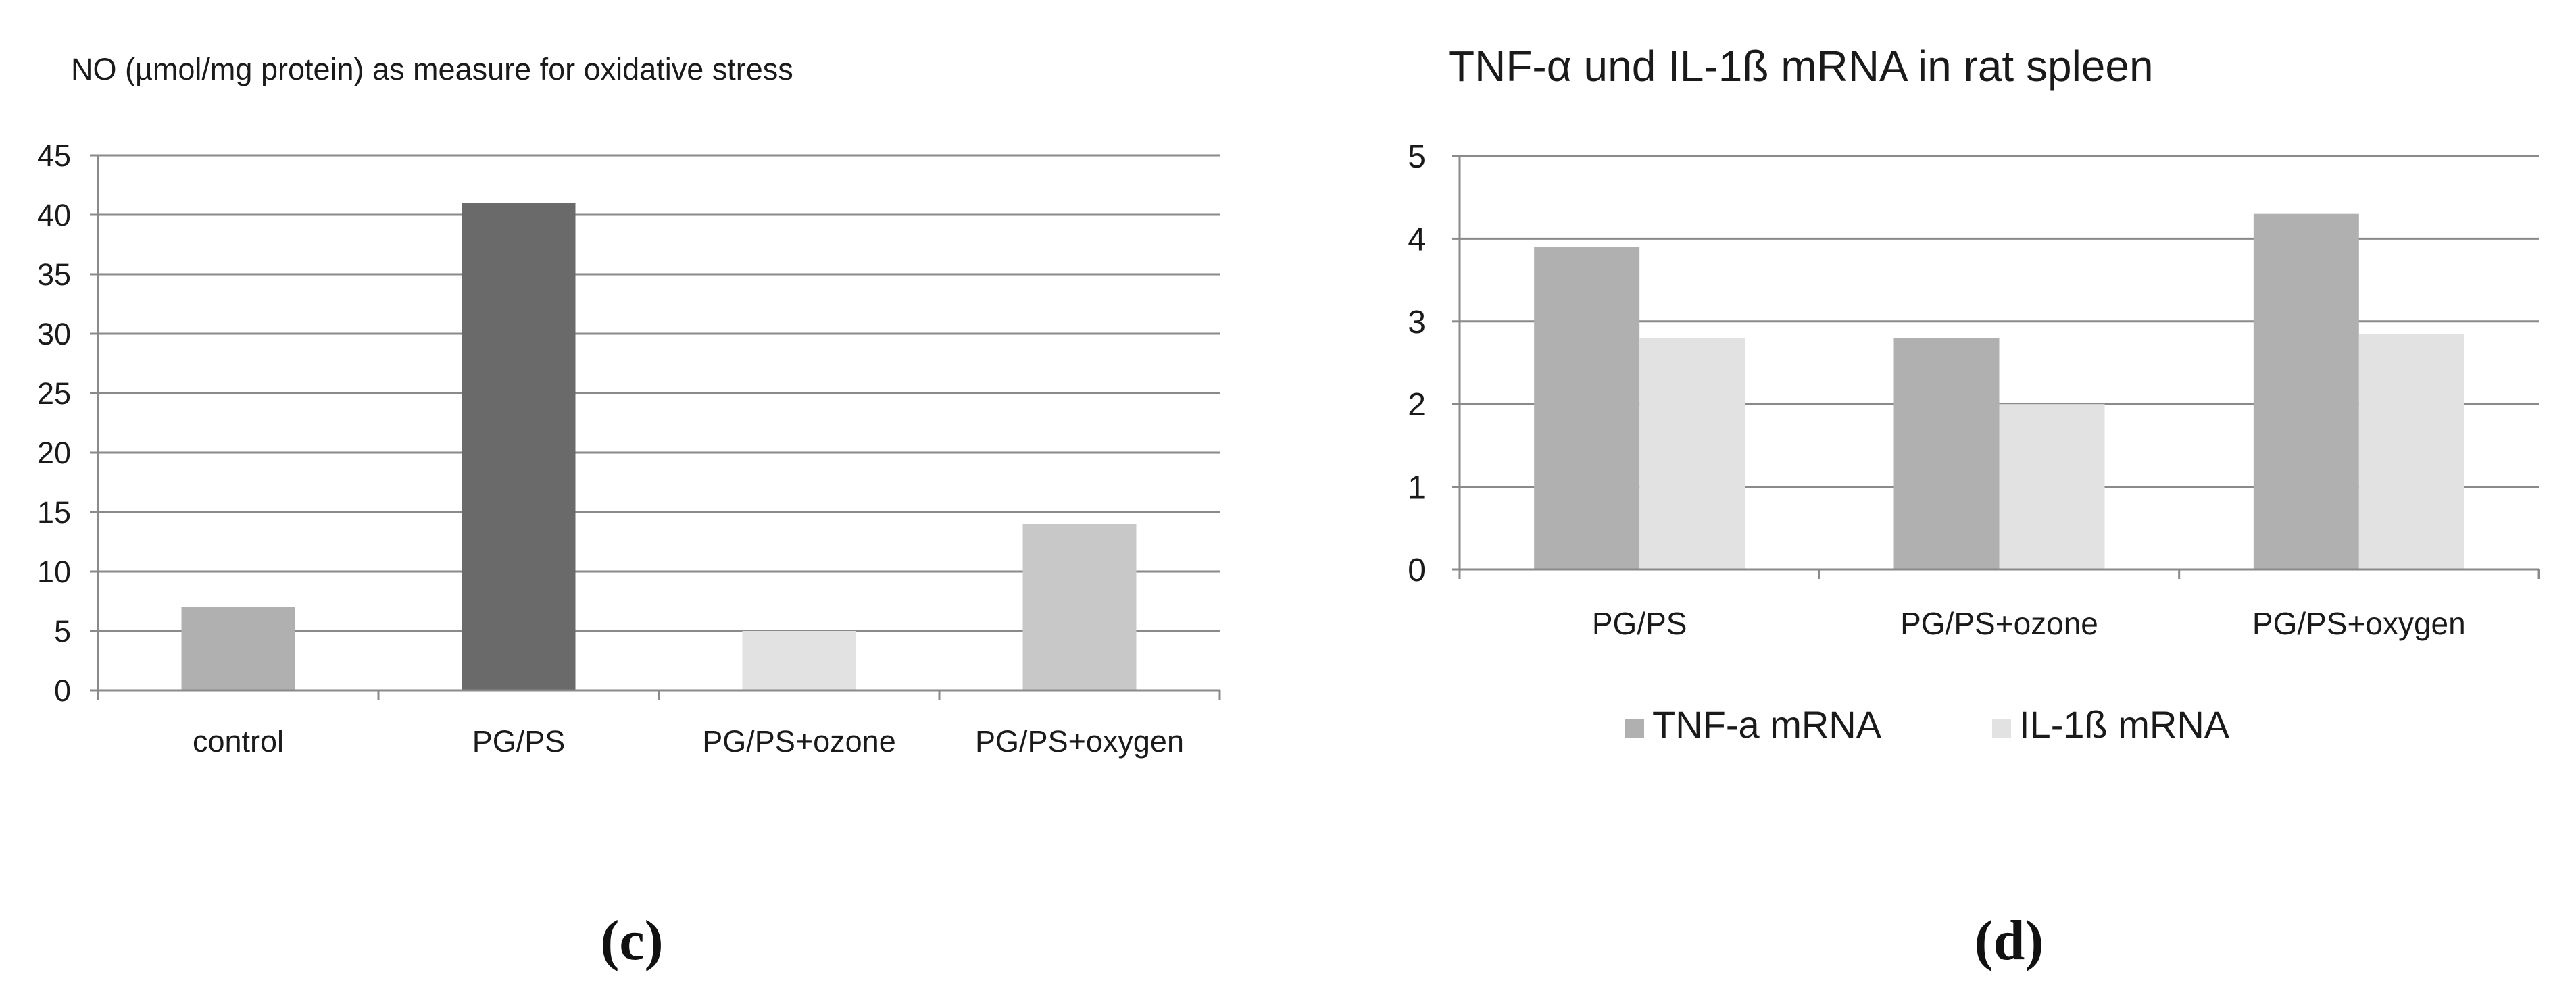 The image size is (2576, 995). Describe the element at coordinates (54, 453) in the screenshot. I see `y-tick-label: 20` at that location.